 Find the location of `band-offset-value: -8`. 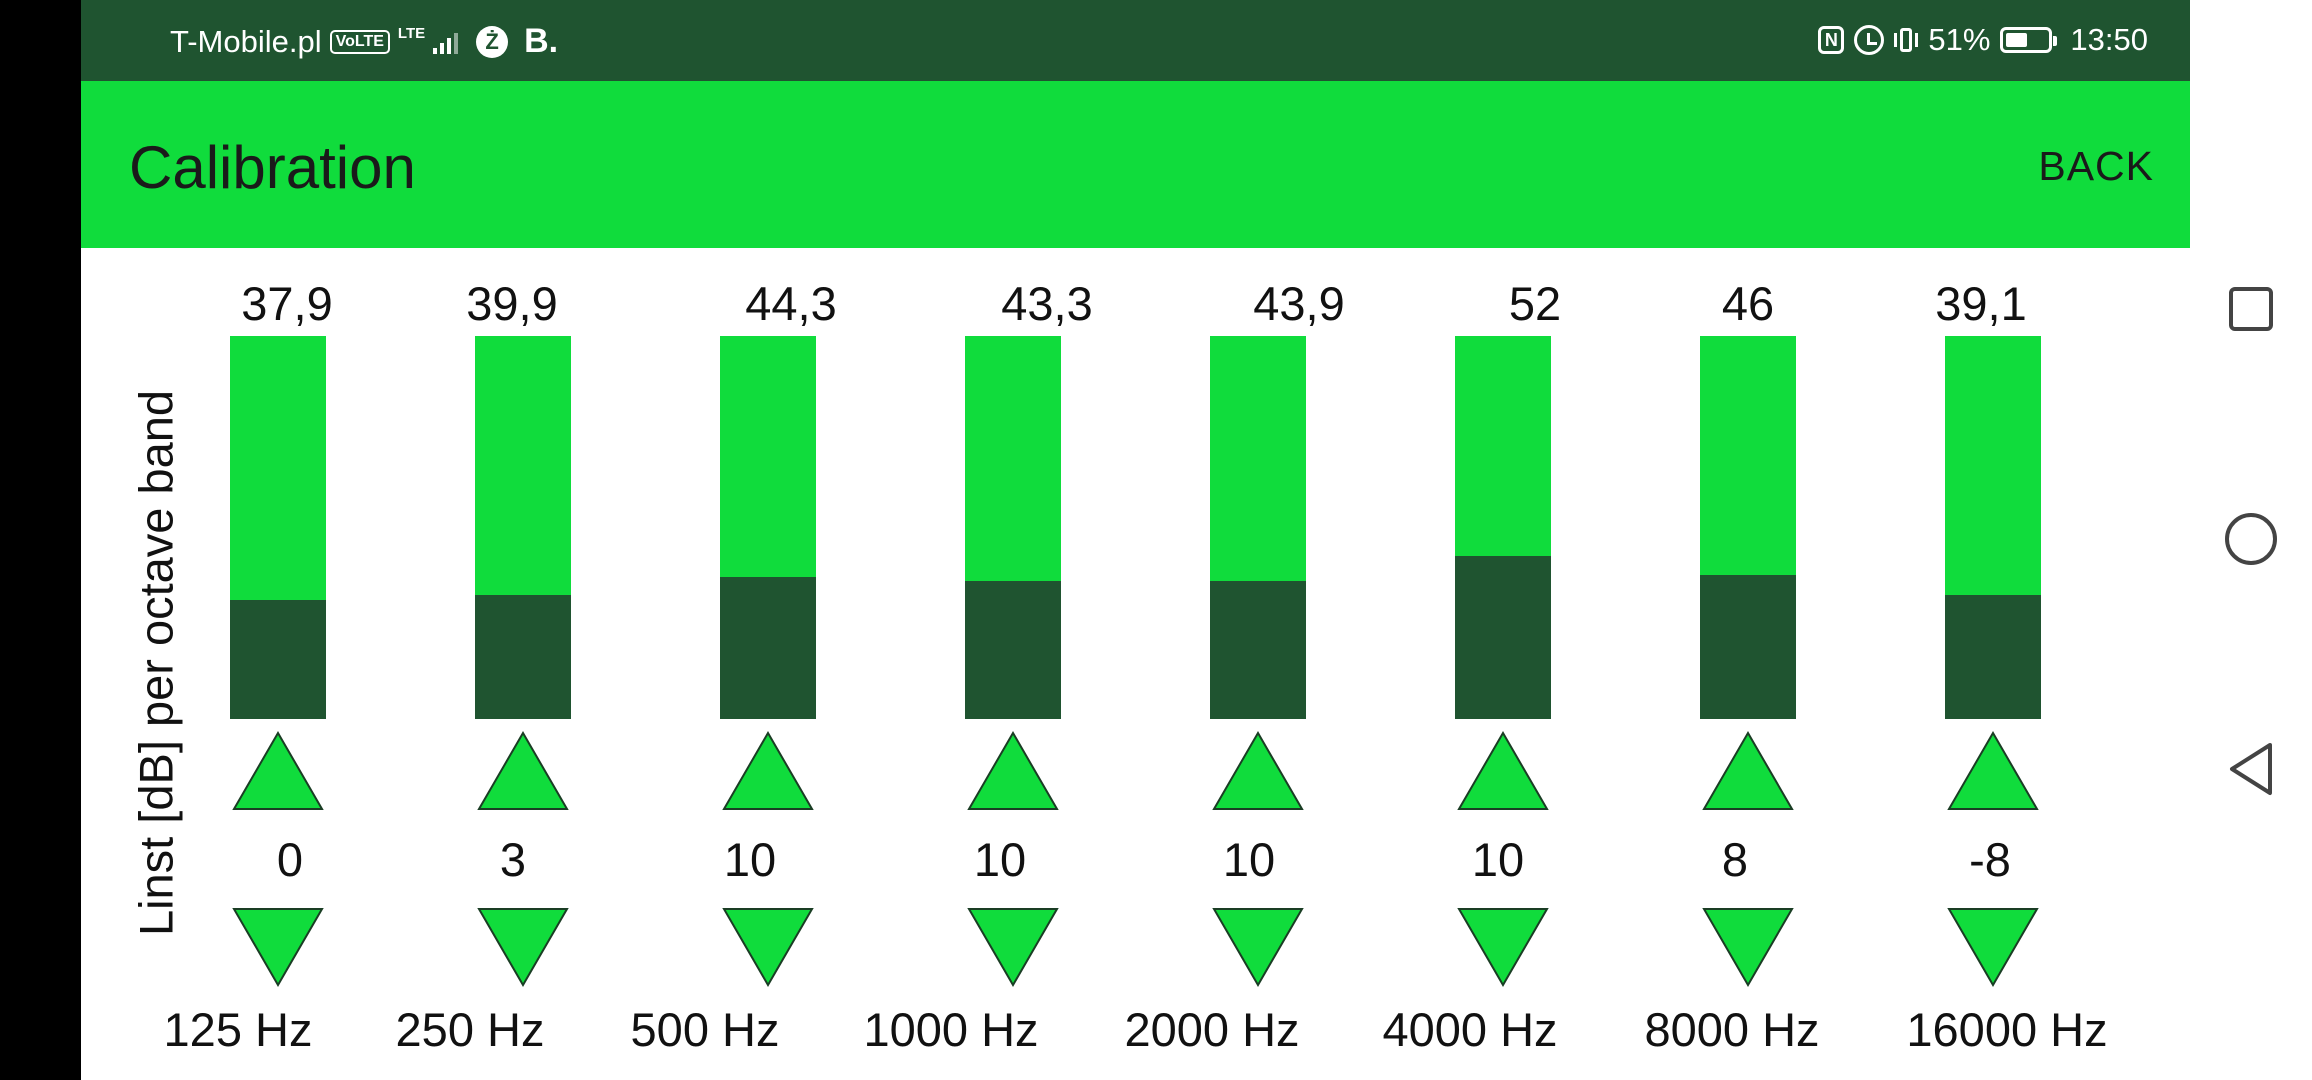

band-offset-value: -8 is located at coordinates (1990, 859).